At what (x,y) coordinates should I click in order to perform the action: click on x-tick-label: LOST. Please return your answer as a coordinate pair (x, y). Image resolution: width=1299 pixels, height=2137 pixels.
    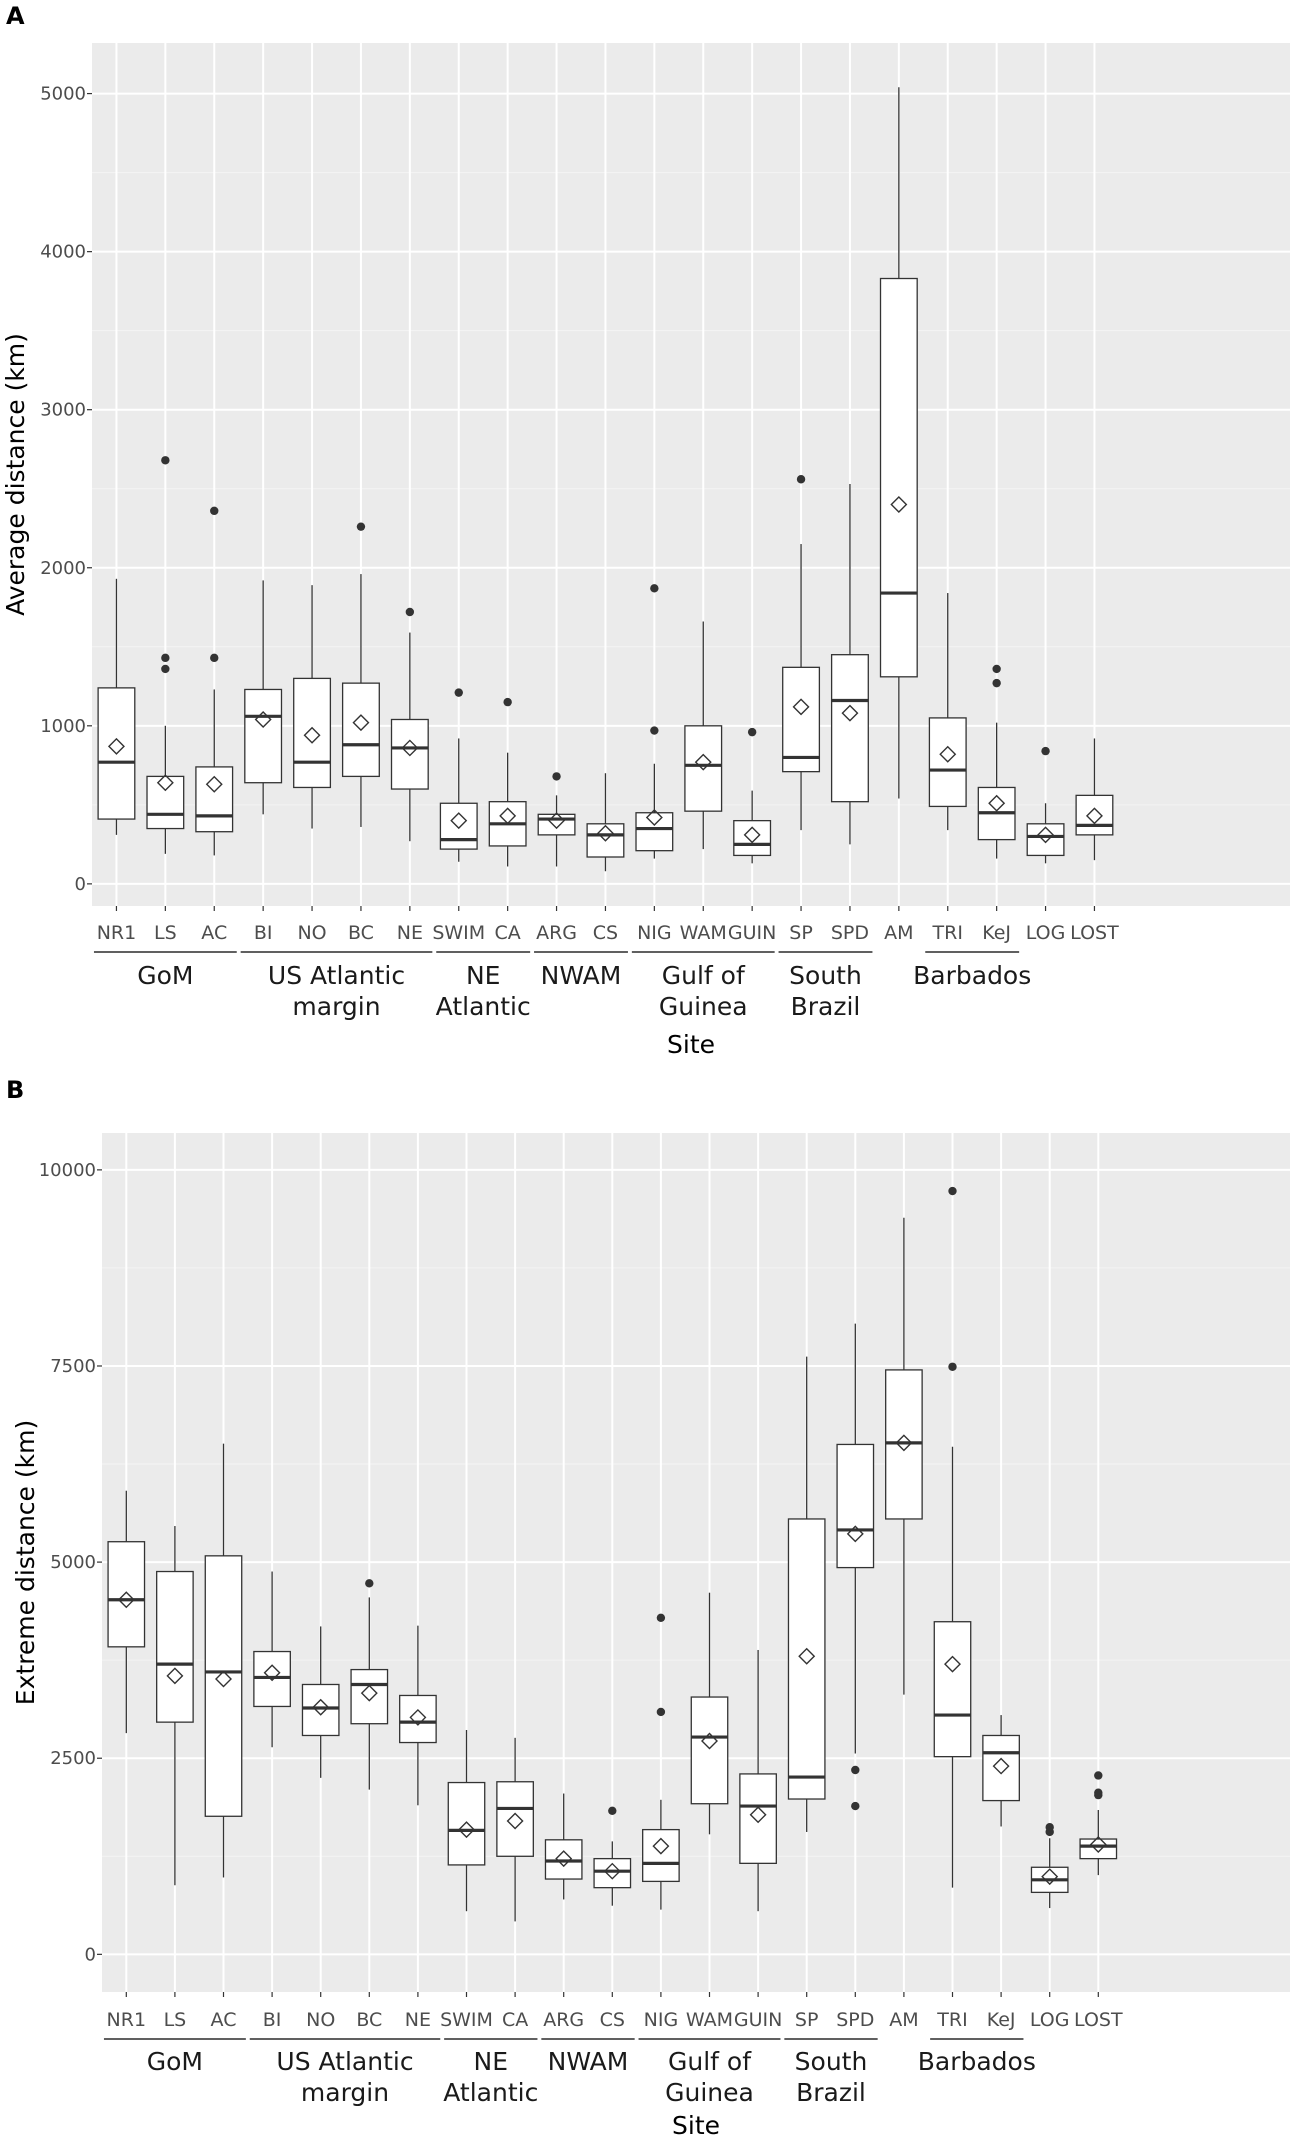
    Looking at the image, I should click on (1098, 2020).